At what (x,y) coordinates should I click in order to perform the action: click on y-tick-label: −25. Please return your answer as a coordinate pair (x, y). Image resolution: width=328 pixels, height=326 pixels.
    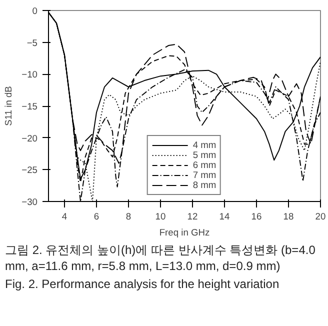
    Looking at the image, I should click on (30, 170).